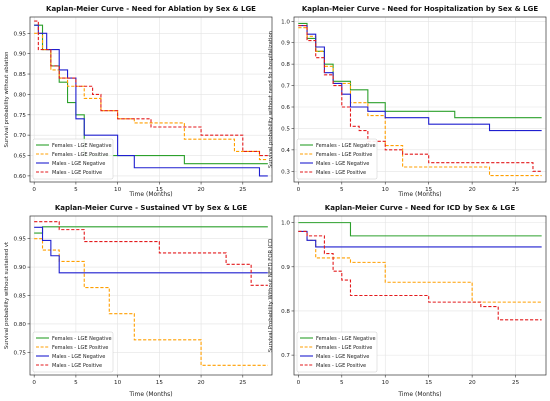  Describe the element at coordinates (20, 177) in the screenshot. I see `y-tick-label: 0.60` at that location.